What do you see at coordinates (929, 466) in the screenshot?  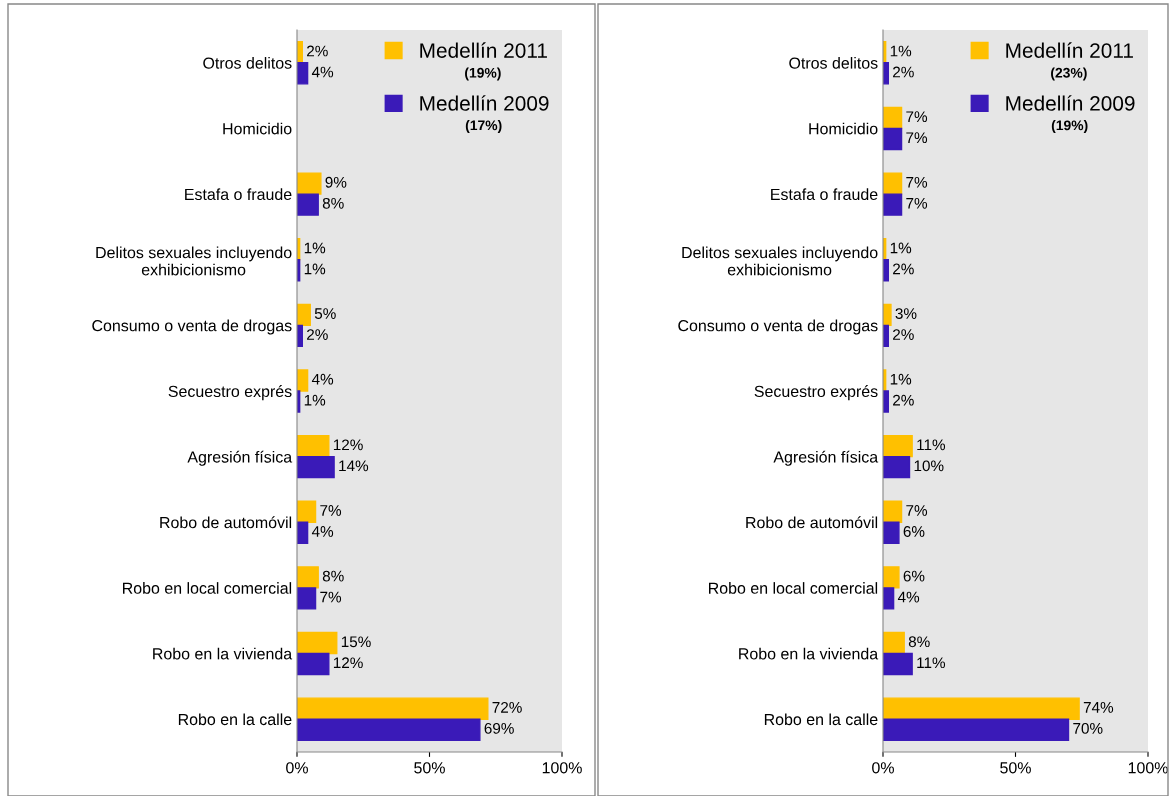 I see `data-label: 10%` at bounding box center [929, 466].